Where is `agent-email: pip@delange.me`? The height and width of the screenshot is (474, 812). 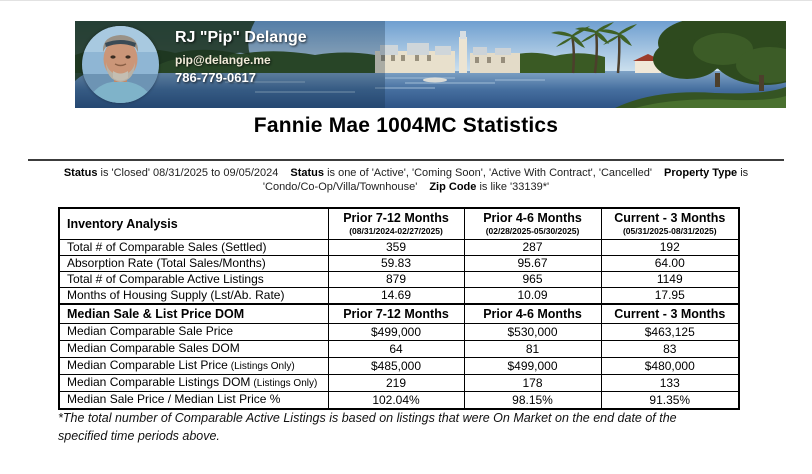
agent-email: pip@delange.me is located at coordinates (223, 60).